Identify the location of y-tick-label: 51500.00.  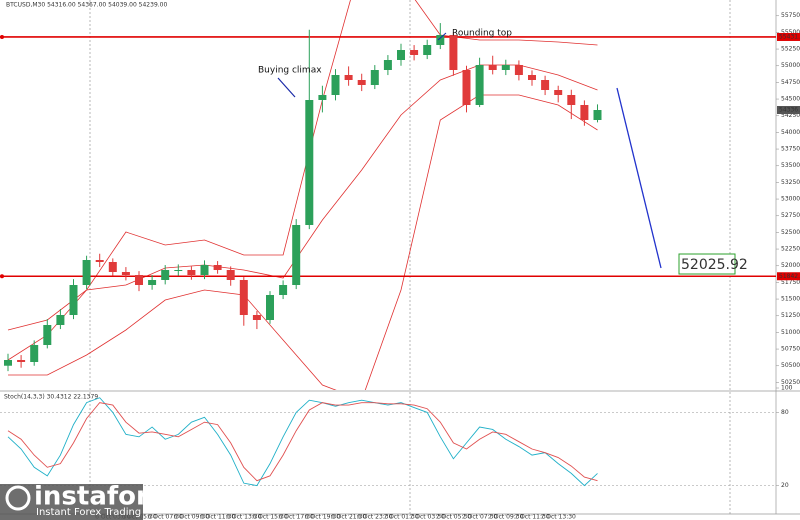
(790, 299).